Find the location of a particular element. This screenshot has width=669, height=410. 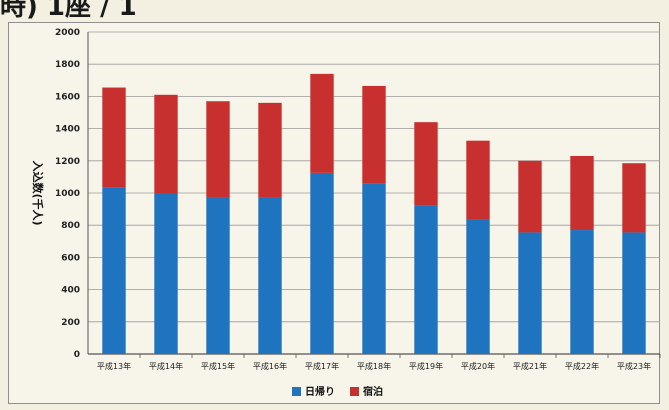

y-axis-label: 入込数(千人) is located at coordinates (38, 192).